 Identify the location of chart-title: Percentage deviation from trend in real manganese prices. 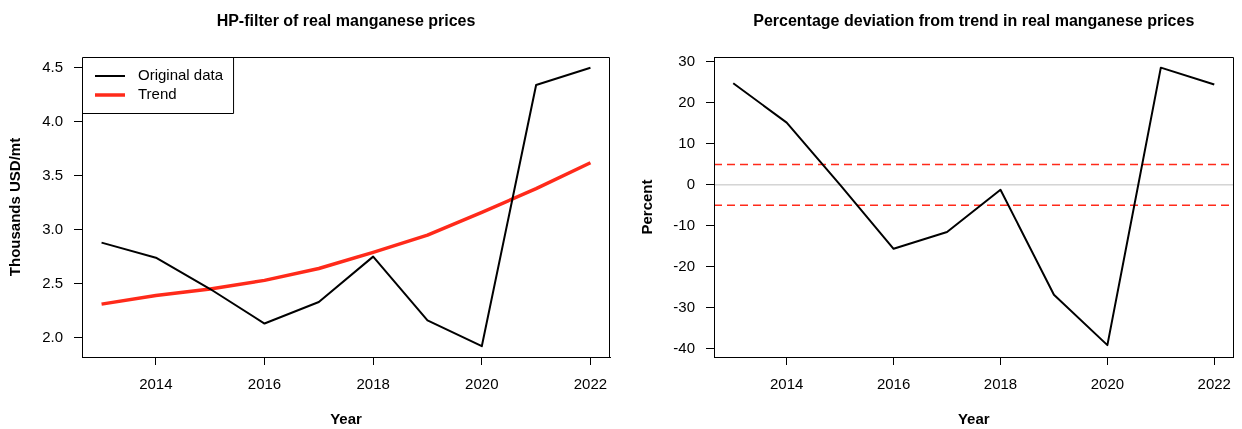
(974, 21).